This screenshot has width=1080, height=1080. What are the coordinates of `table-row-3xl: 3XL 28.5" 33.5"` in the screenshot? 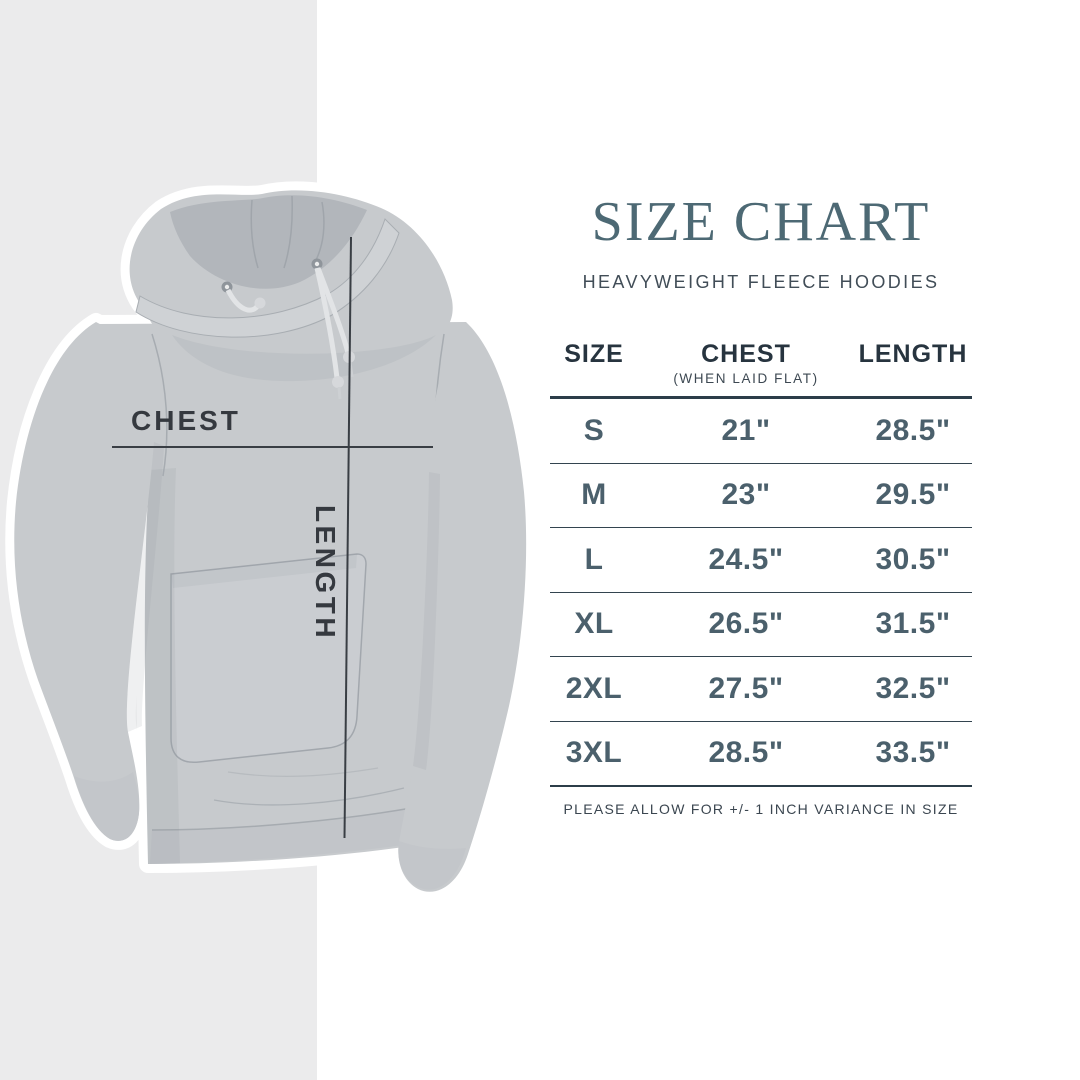 It's located at (761, 754).